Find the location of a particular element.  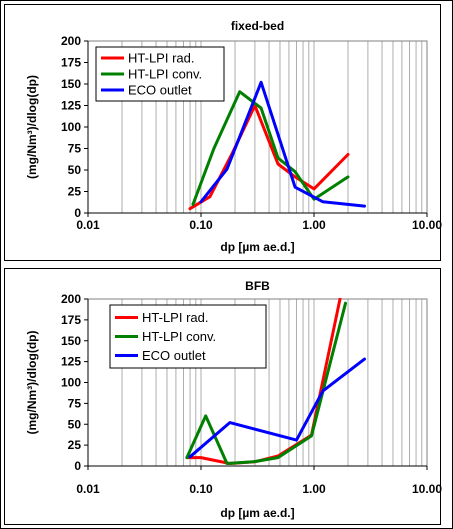

series-line-ht-lpi-conv- is located at coordinates (266, 383).